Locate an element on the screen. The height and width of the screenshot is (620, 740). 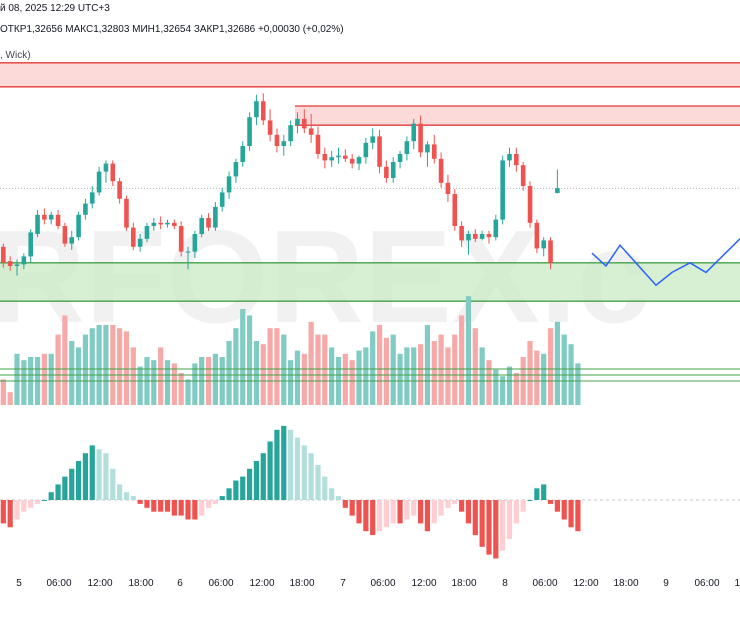
x-tick-label: 5 is located at coordinates (19, 583).